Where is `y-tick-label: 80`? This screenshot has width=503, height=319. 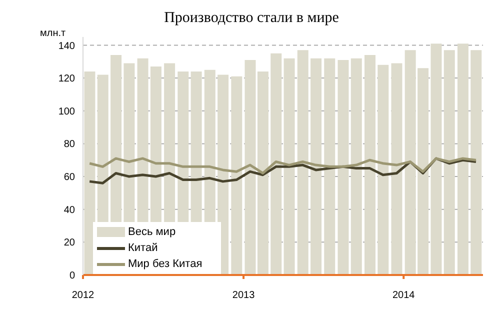
y-tick-label: 80 is located at coordinates (70, 144).